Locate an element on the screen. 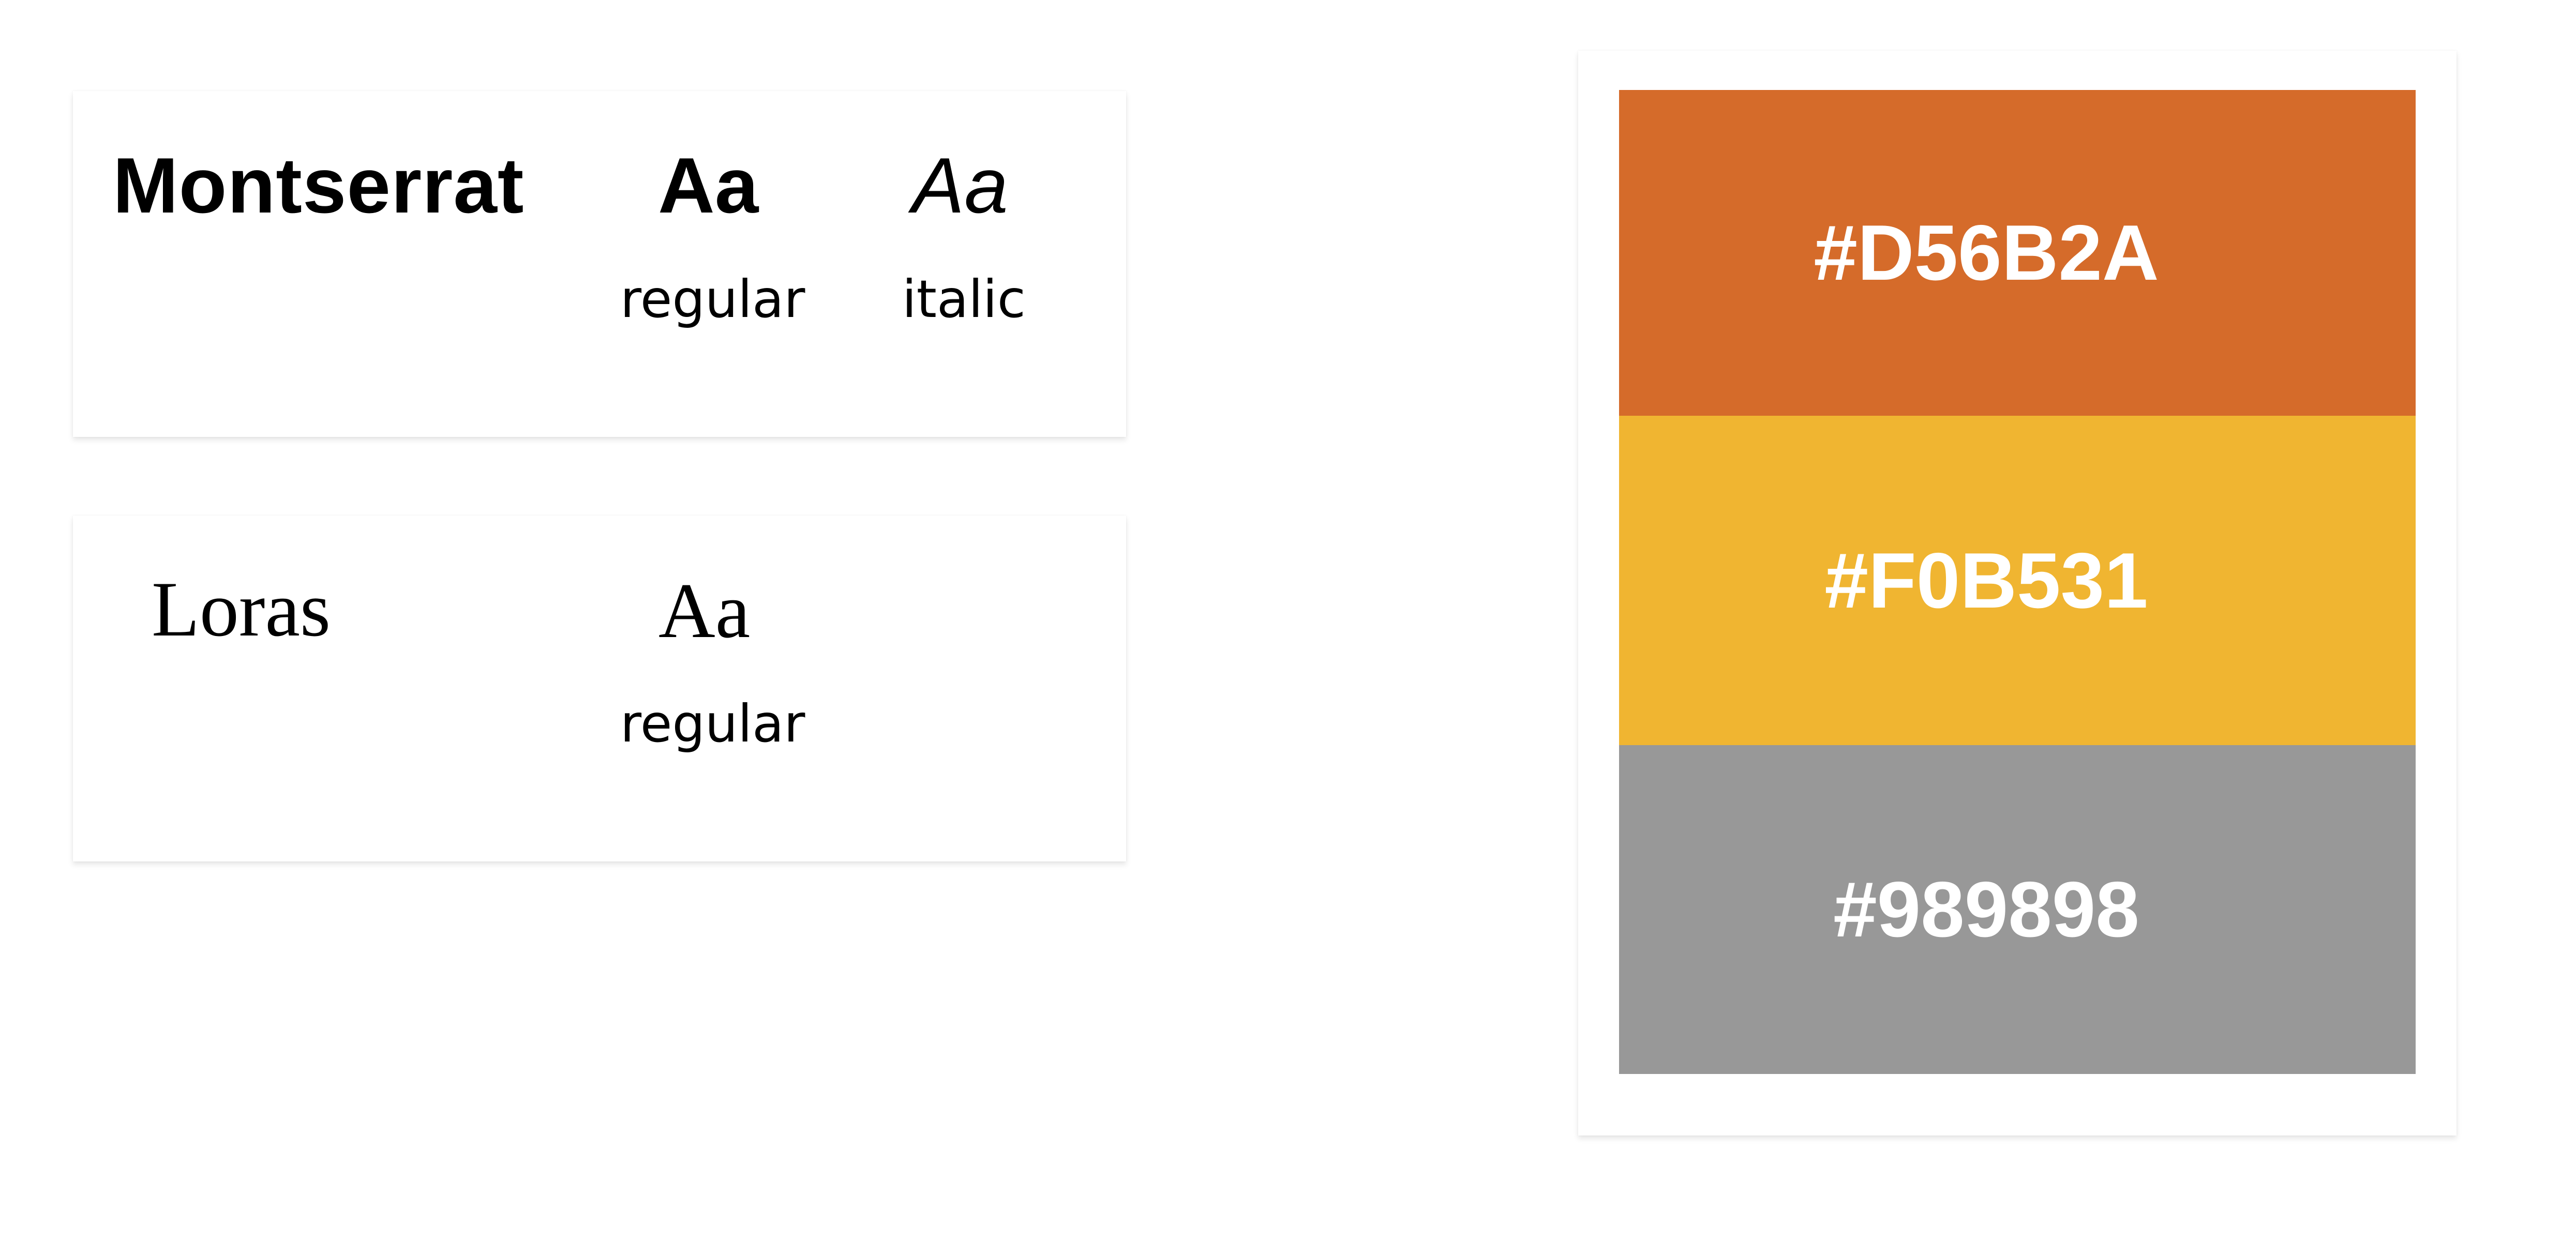  color-swatch: #D56B2A is located at coordinates (2017, 253).